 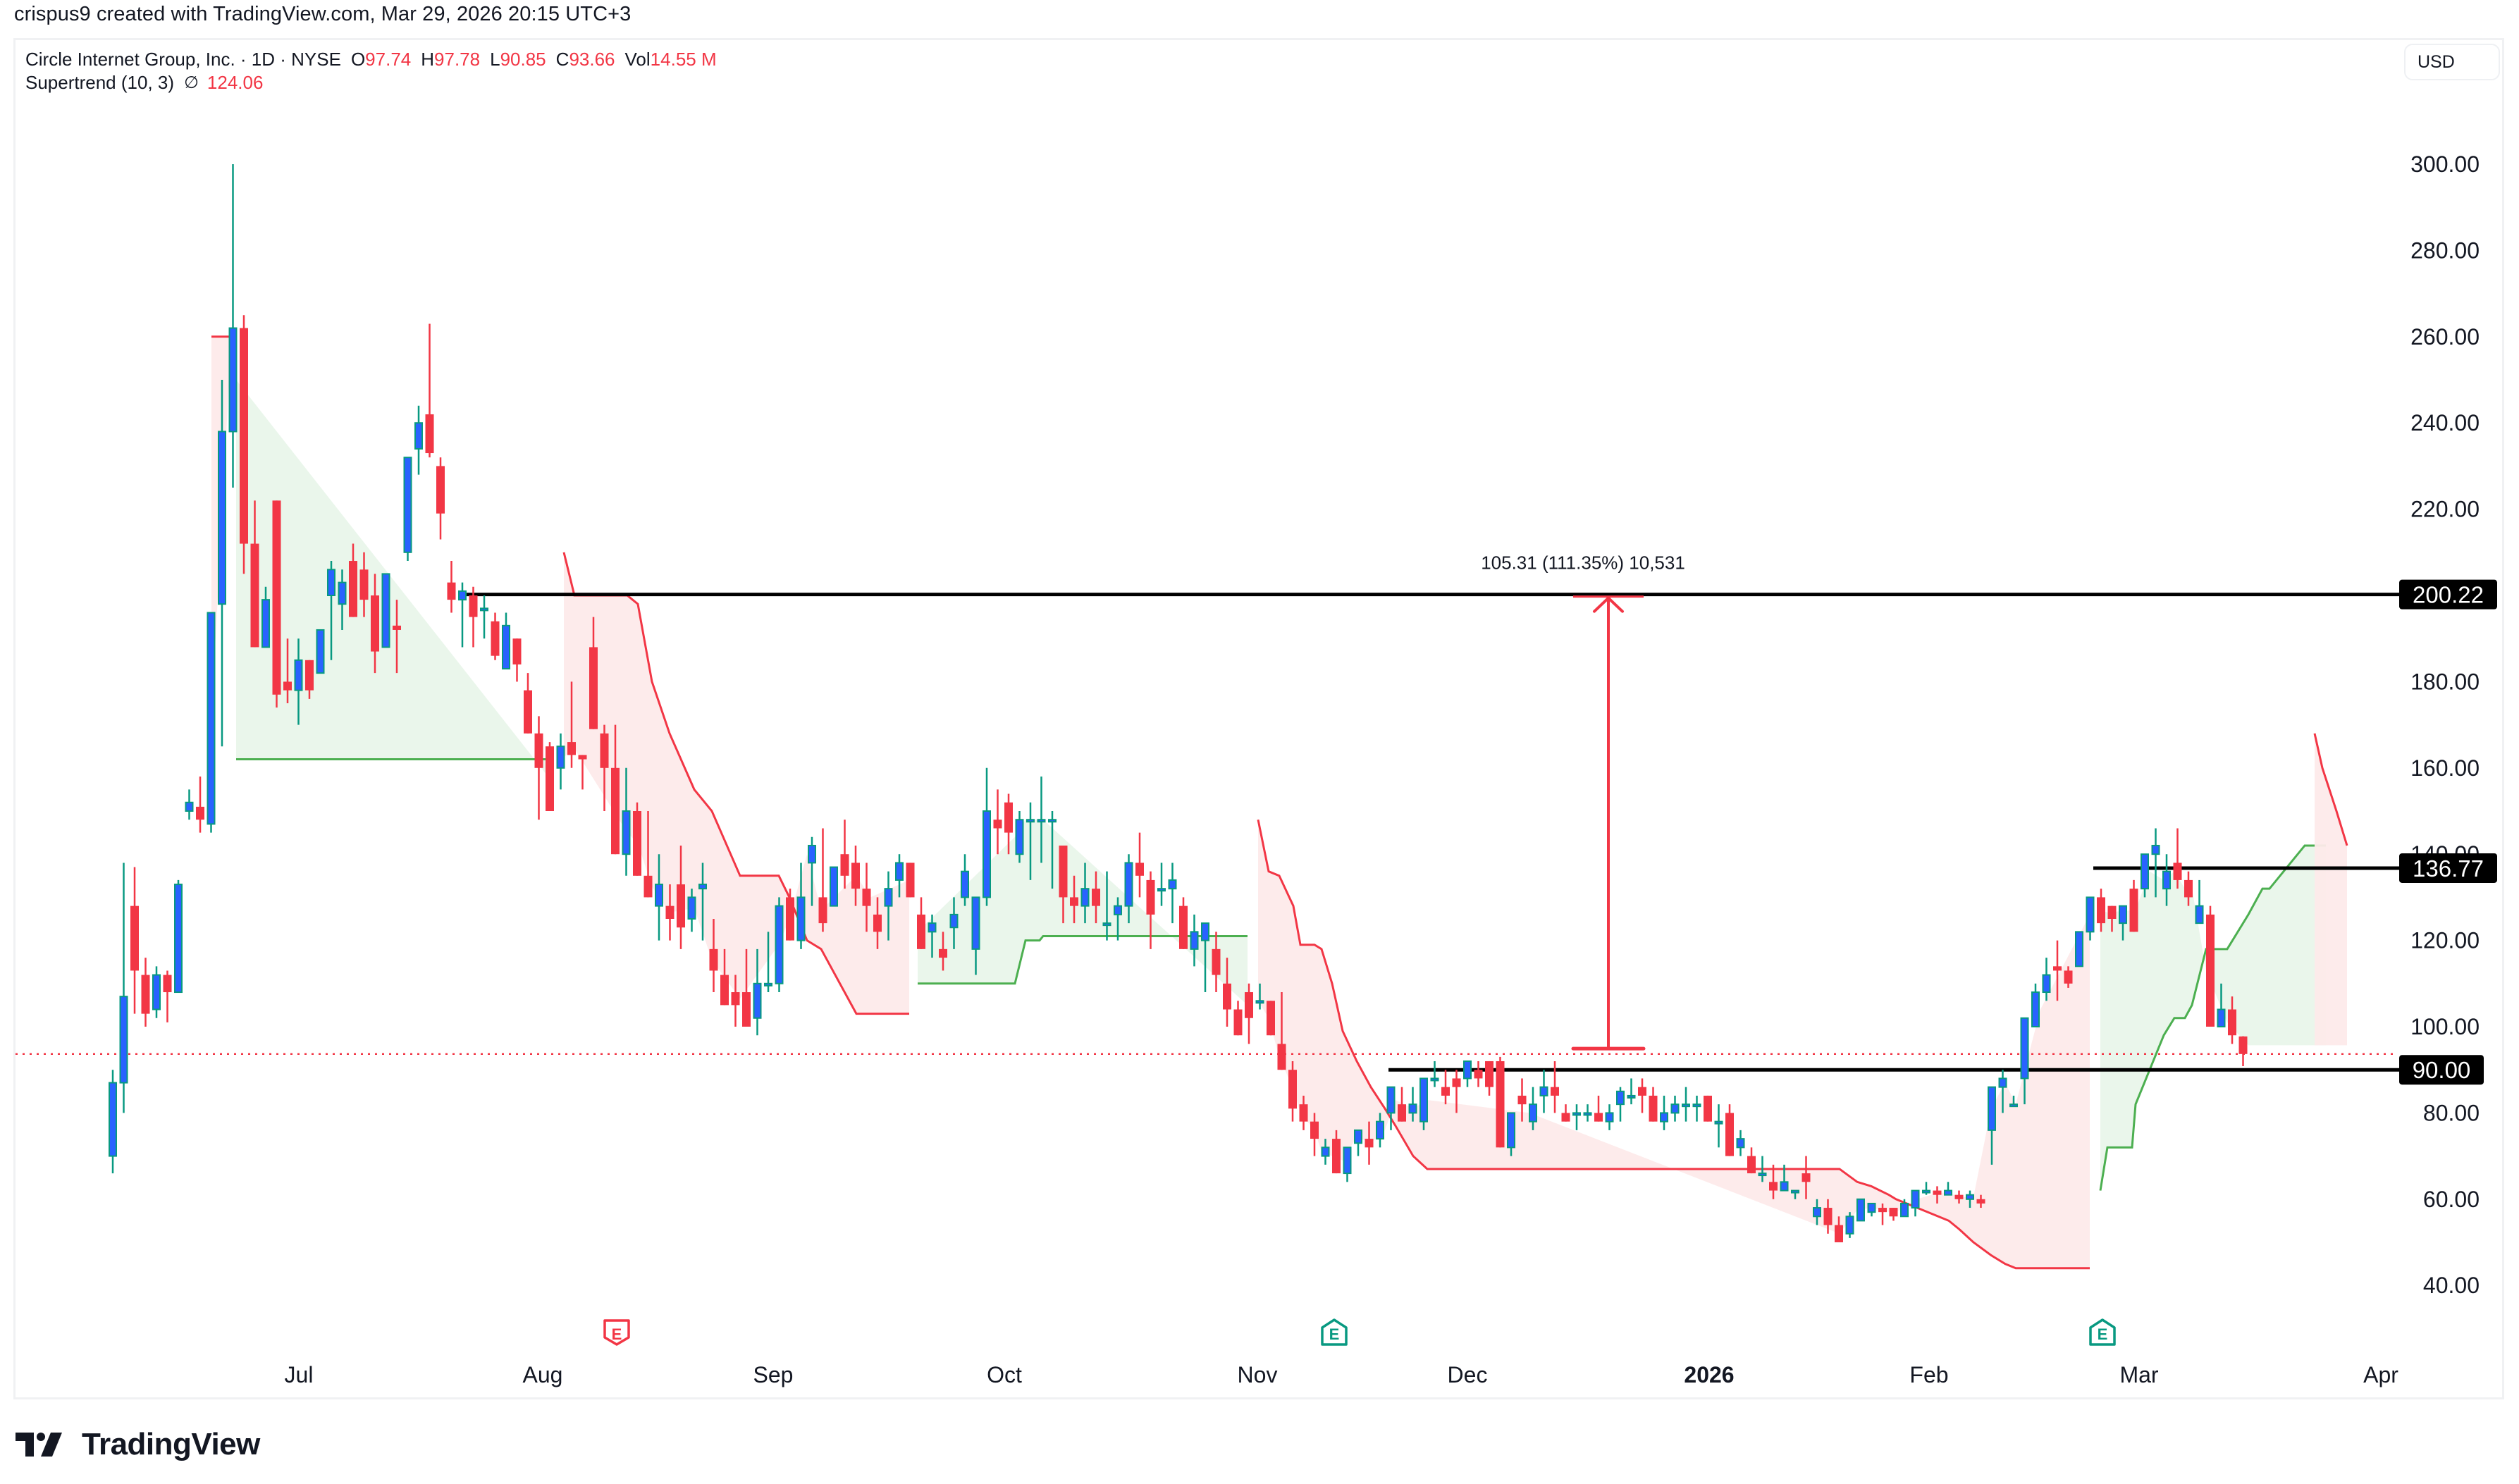 I want to click on y-tick-label: 120.00, so click(x=2445, y=940).